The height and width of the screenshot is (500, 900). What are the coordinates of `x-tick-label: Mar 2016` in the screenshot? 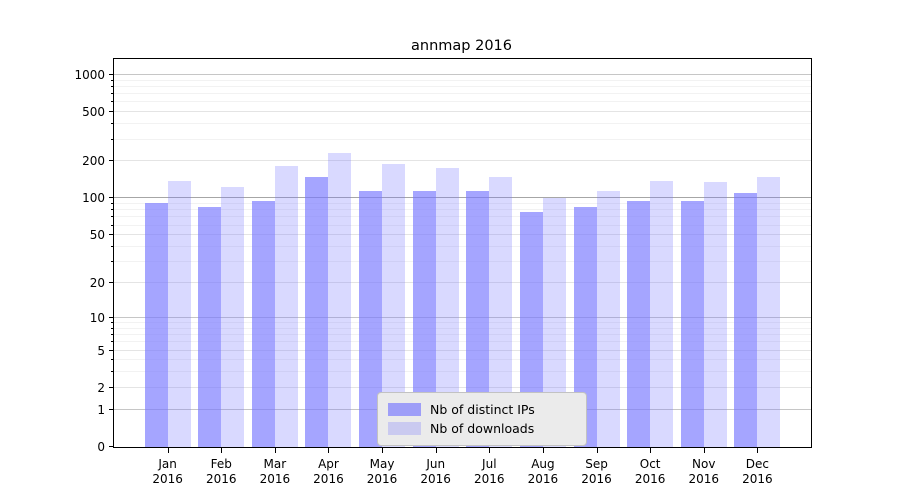 It's located at (275, 471).